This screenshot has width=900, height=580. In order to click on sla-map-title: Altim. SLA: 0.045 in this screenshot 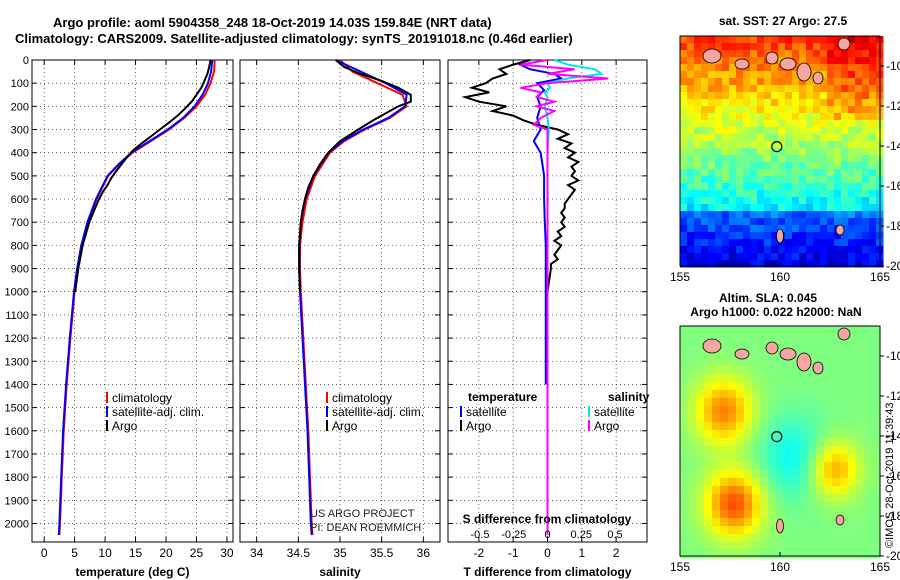, I will do `click(768, 298)`.